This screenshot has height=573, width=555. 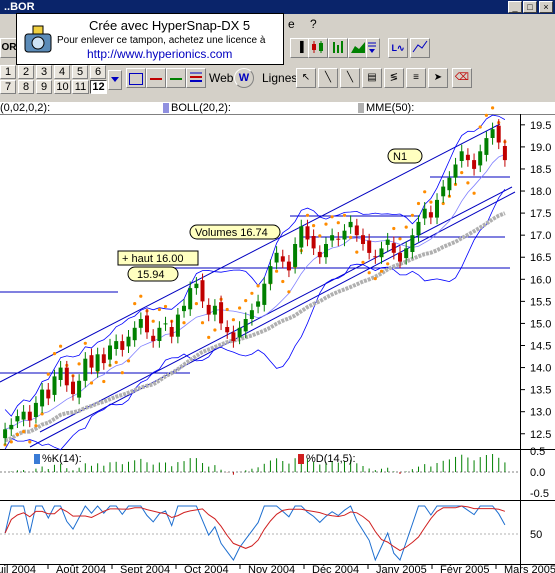 I want to click on time-tick-label: Oct 2004, so click(x=206, y=568).